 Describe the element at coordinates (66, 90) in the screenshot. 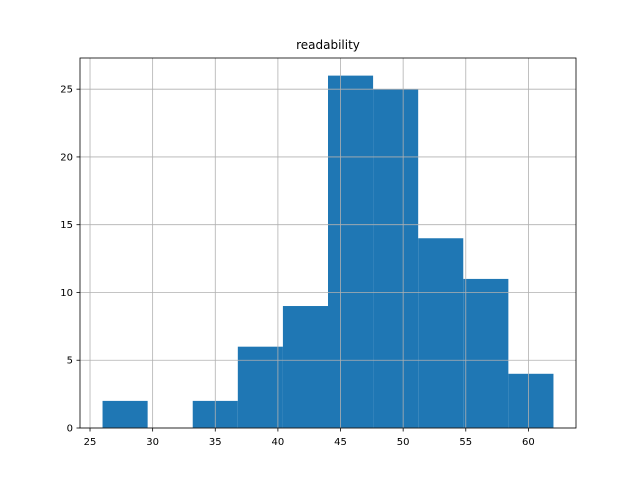

I see `y-tick-label: 25` at that location.